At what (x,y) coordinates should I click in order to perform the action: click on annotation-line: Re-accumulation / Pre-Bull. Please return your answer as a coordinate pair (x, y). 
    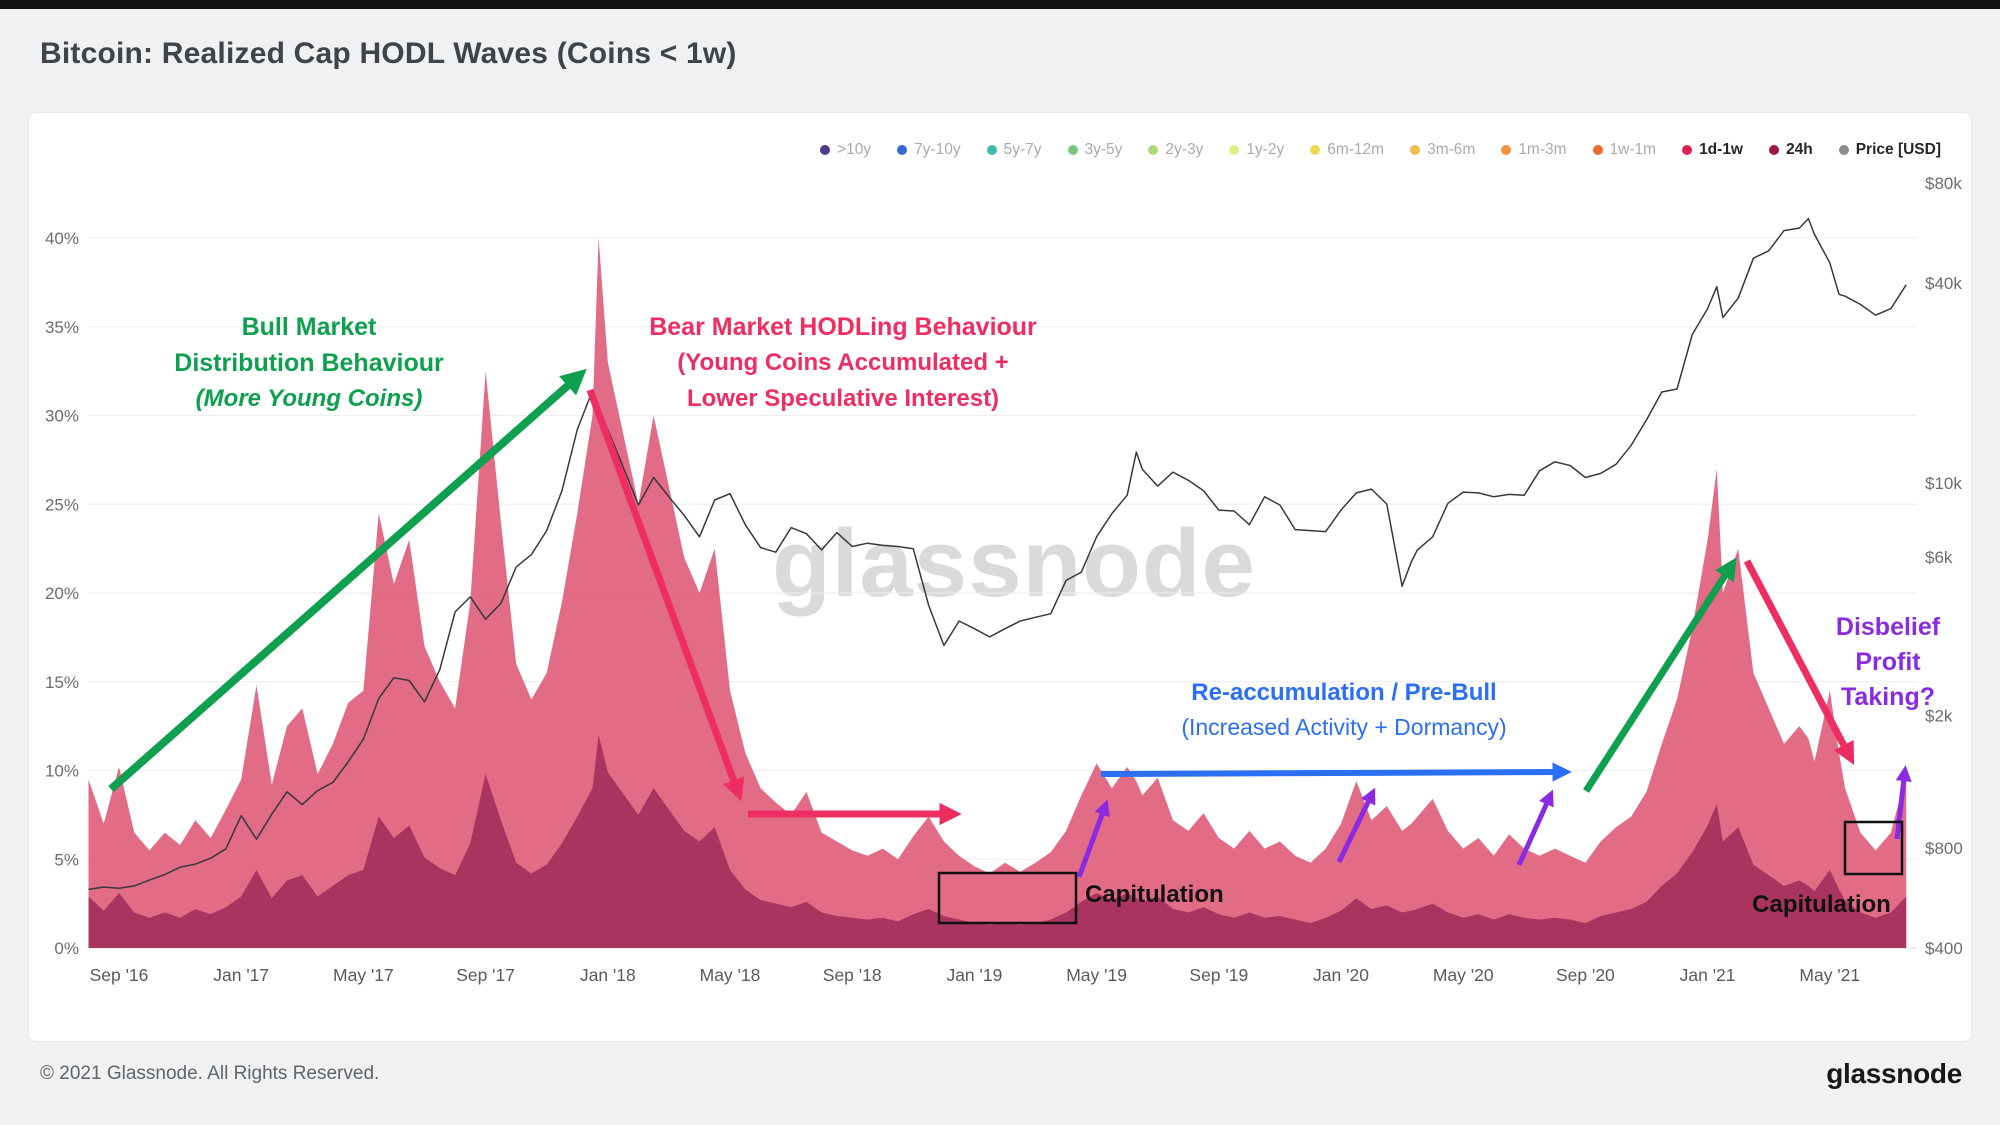
    Looking at the image, I should click on (1344, 692).